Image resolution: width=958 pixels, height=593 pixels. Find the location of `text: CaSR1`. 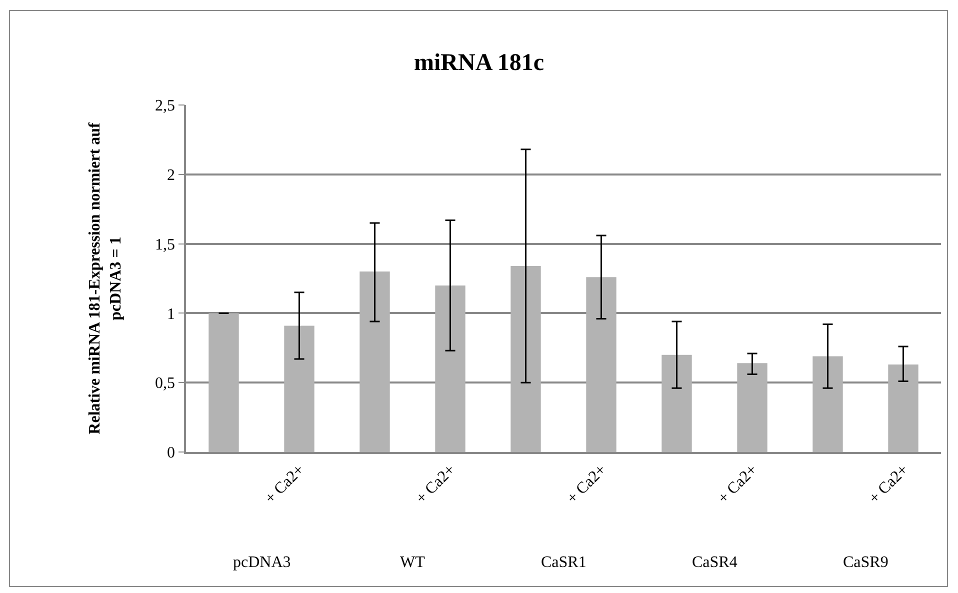

text: CaSR1 is located at coordinates (563, 562).